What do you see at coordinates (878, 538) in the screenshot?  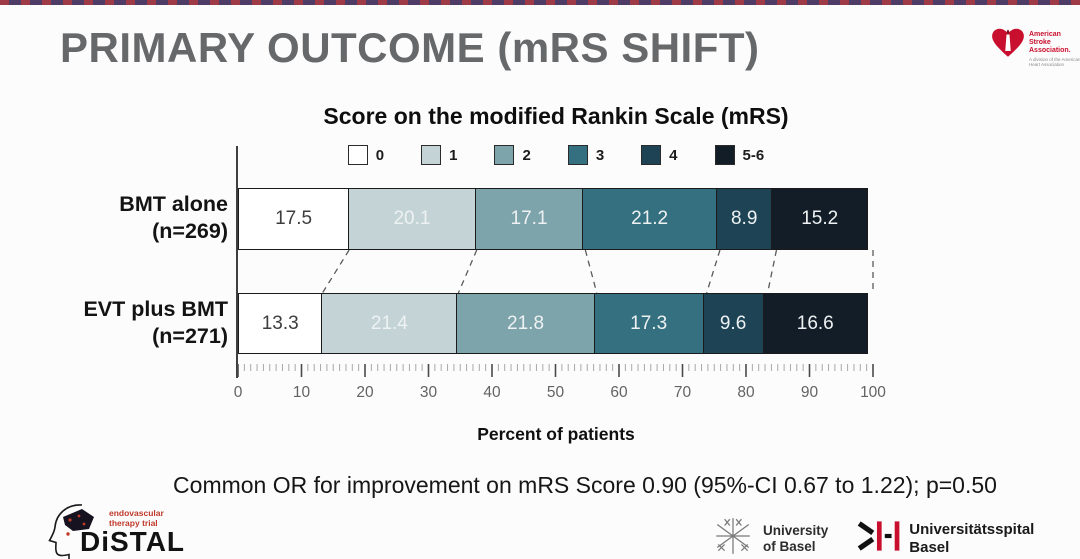 I see `usb-mark-icon` at bounding box center [878, 538].